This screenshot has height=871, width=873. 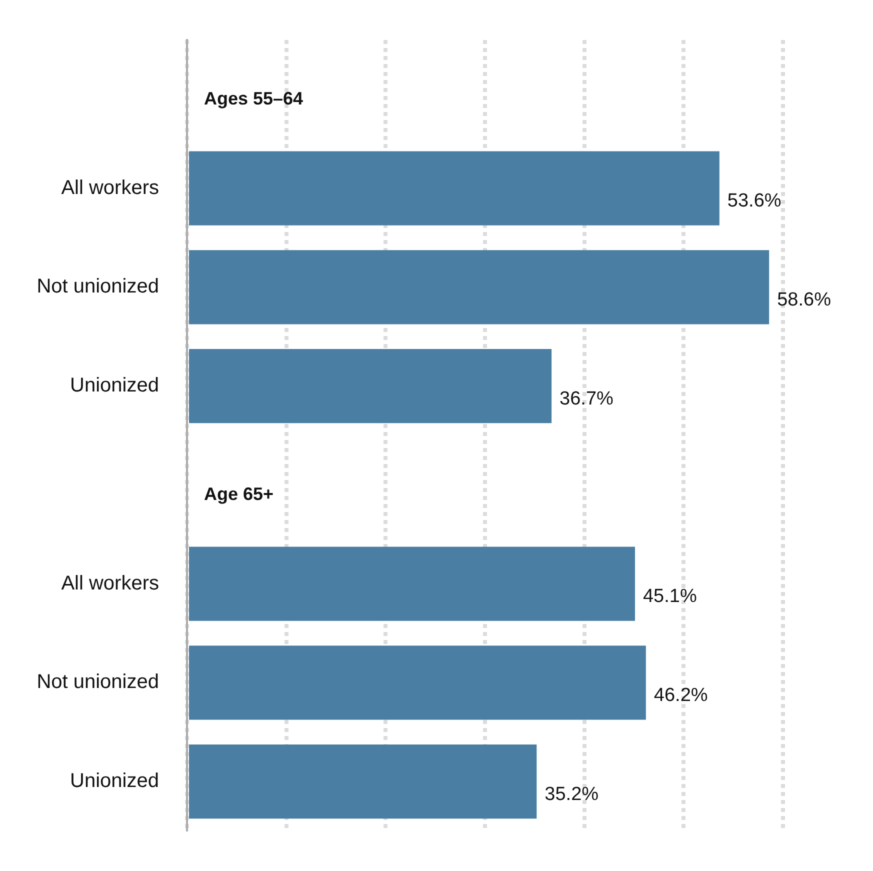 What do you see at coordinates (669, 597) in the screenshot?
I see `data-label: 45.1%` at bounding box center [669, 597].